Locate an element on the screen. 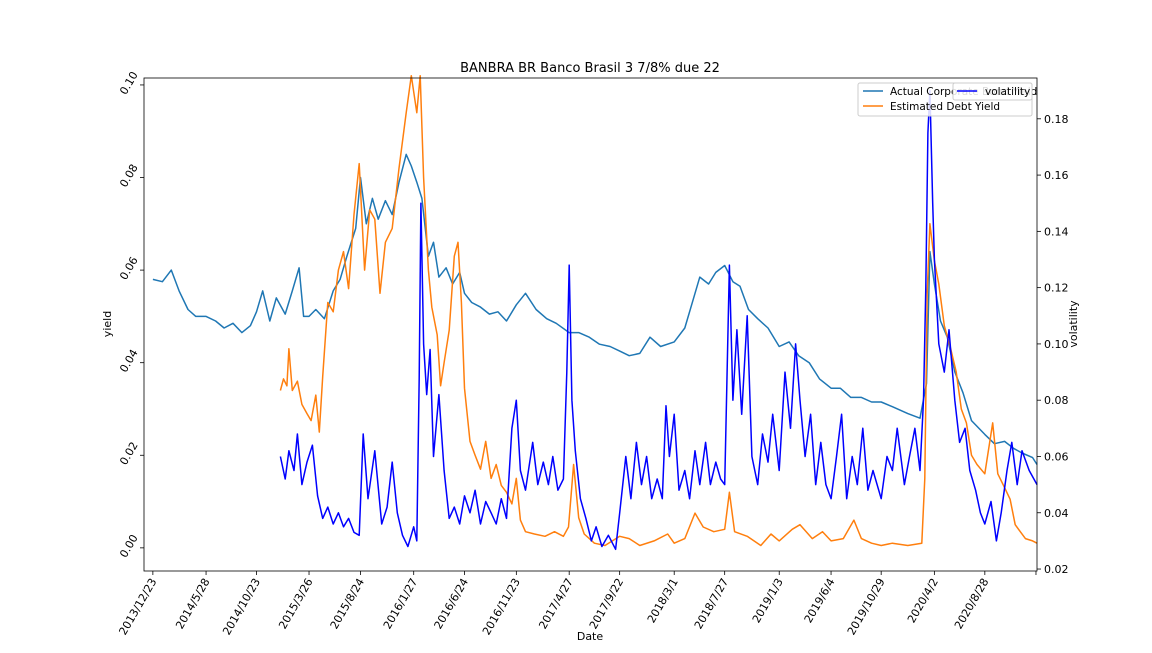  x-tick-label: 2020/4/2 is located at coordinates (923, 600).